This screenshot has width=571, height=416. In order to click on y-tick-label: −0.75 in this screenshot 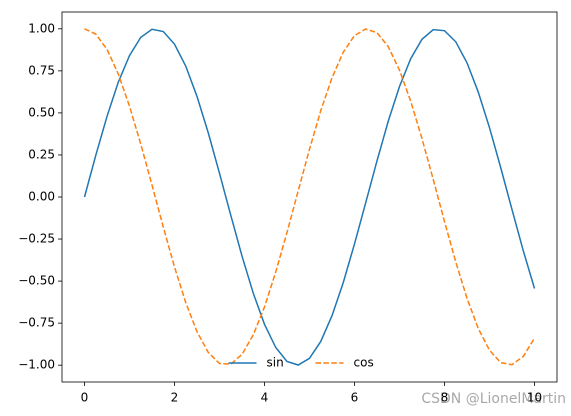, I will do `click(36, 323)`.